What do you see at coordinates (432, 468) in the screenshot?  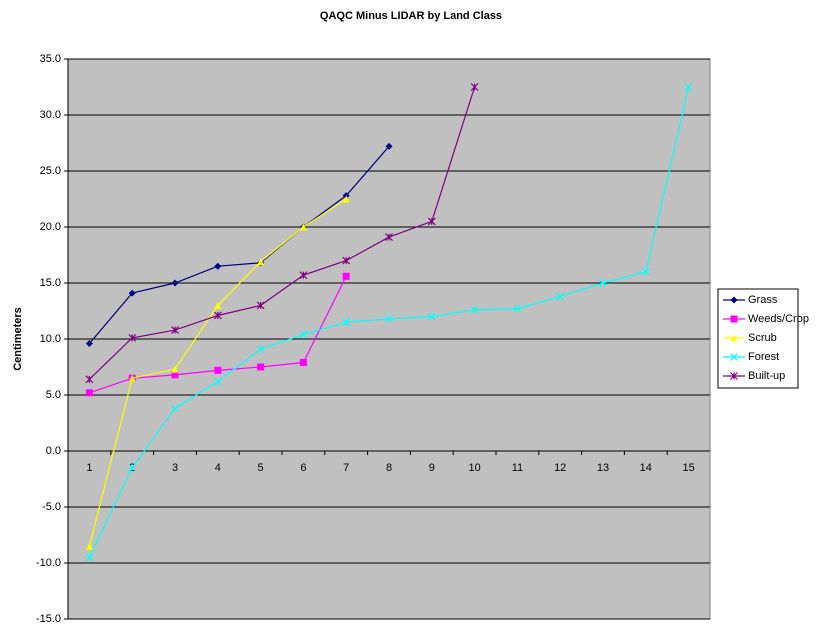 I see `x-tick-label: 9` at bounding box center [432, 468].